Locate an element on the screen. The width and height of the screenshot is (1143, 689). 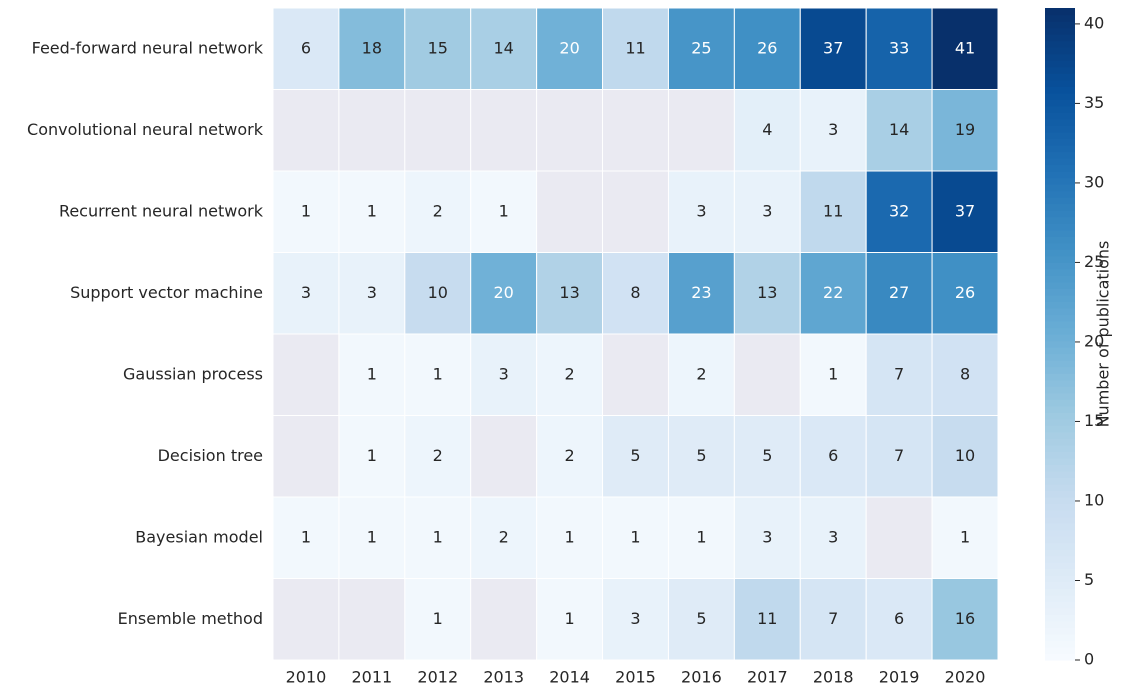
x-tick-label: 2016 is located at coordinates (701, 677).